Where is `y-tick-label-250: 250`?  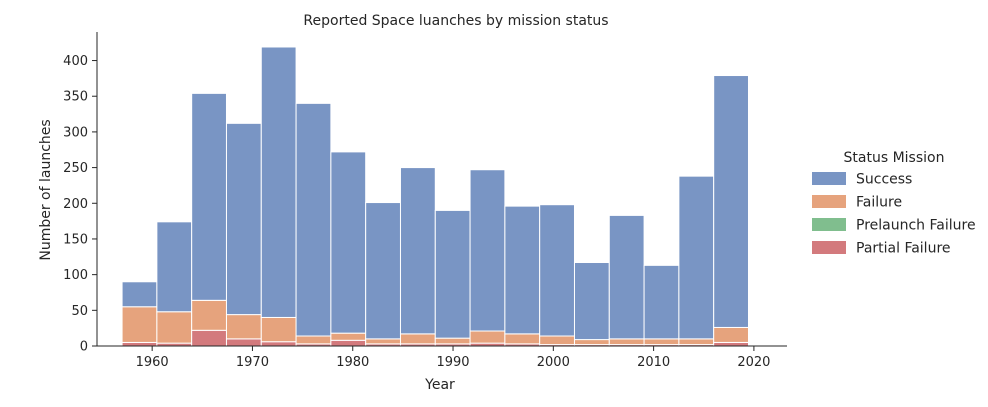 y-tick-label-250: 250 is located at coordinates (75, 168).